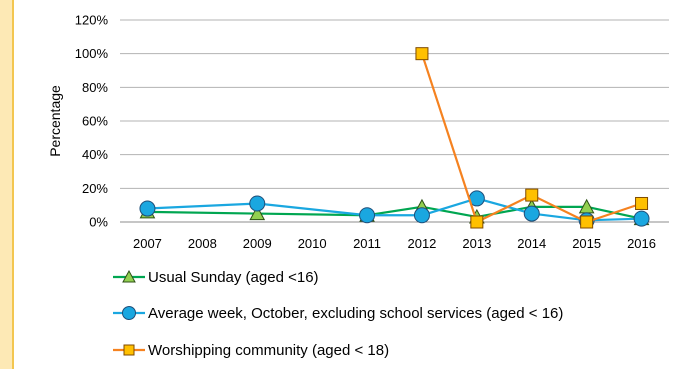 Image resolution: width=696 pixels, height=369 pixels. Describe the element at coordinates (367, 243) in the screenshot. I see `x-tick-label: 2011` at that location.